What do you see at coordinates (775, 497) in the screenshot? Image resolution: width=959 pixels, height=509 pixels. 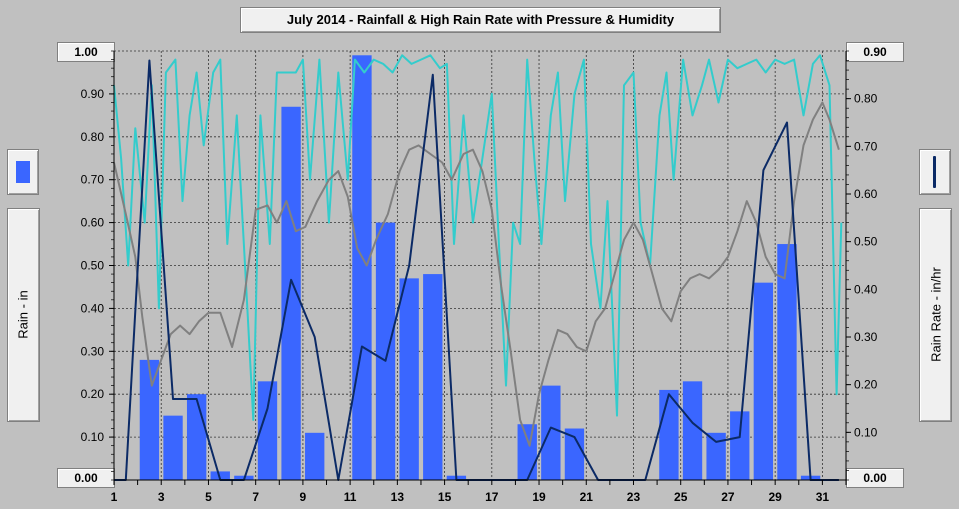 I see `x-tick-label: 29` at bounding box center [775, 497].